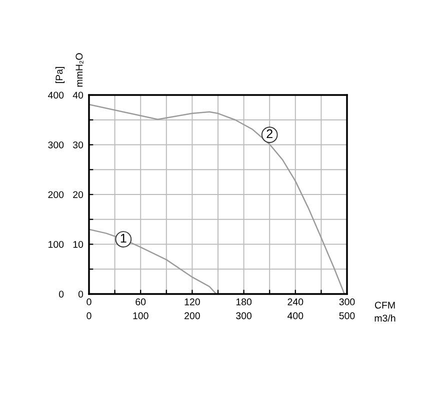  Describe the element at coordinates (56, 95) in the screenshot. I see `y-tick-label: 400` at that location.